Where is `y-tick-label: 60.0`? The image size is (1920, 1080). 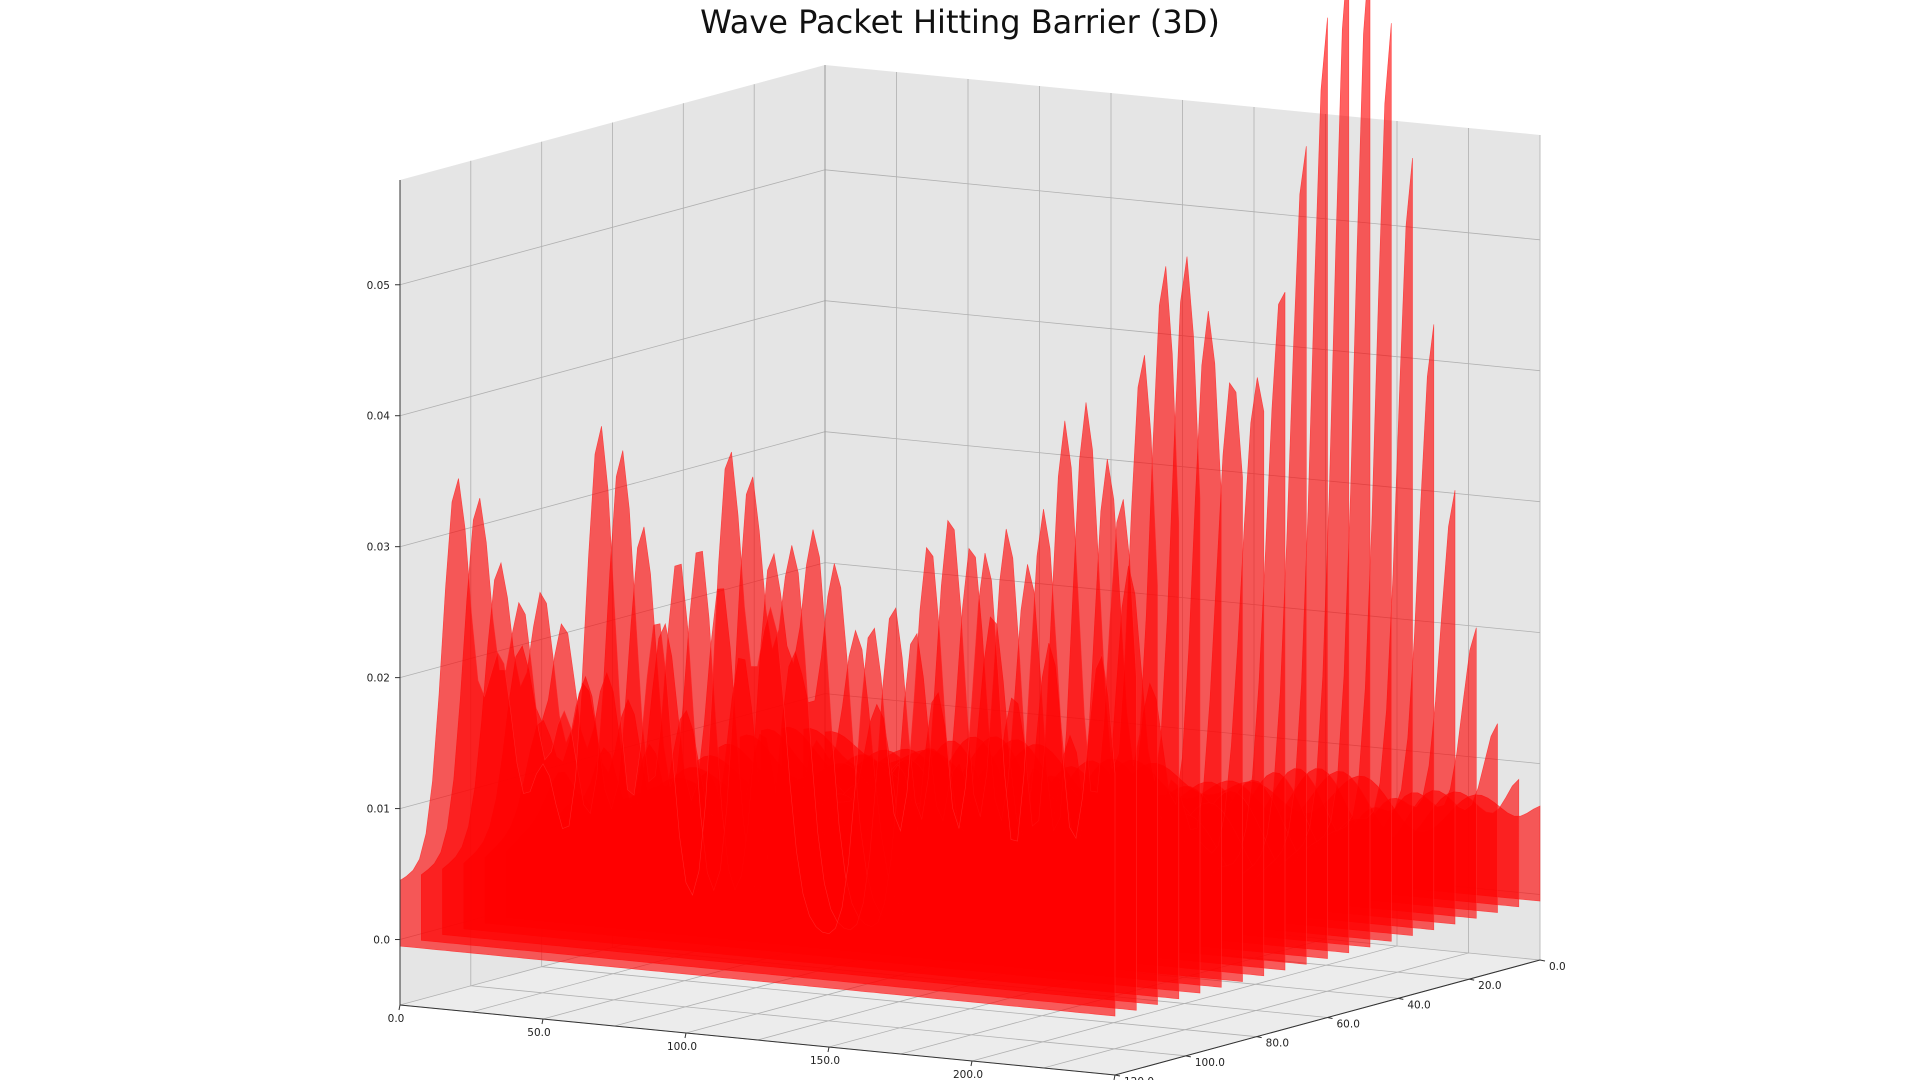
y-tick-label: 60.0 is located at coordinates (1348, 1025).